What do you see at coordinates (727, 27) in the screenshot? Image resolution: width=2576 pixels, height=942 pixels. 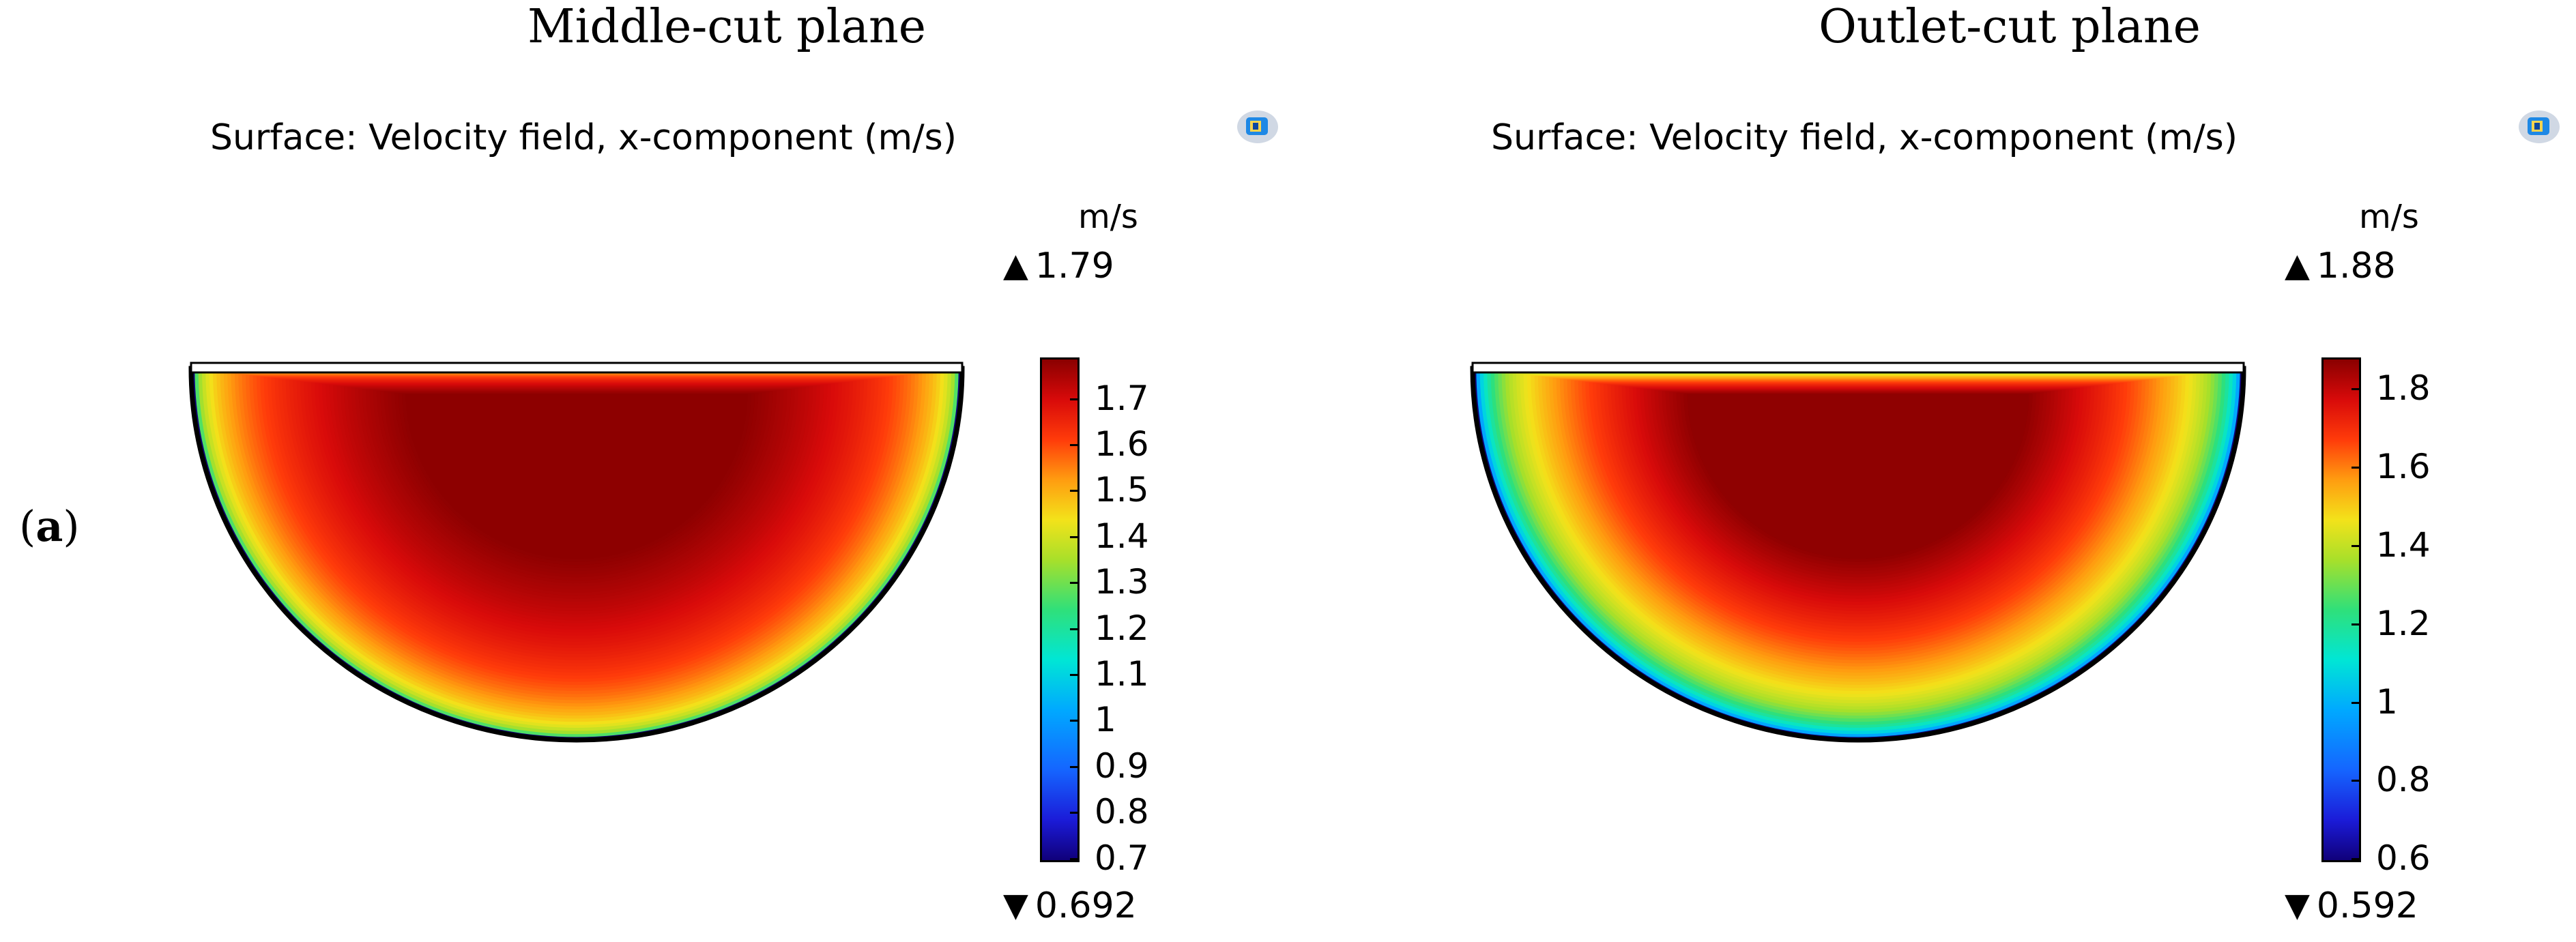 I see `left-chart-title: Middle-cut plane` at bounding box center [727, 27].